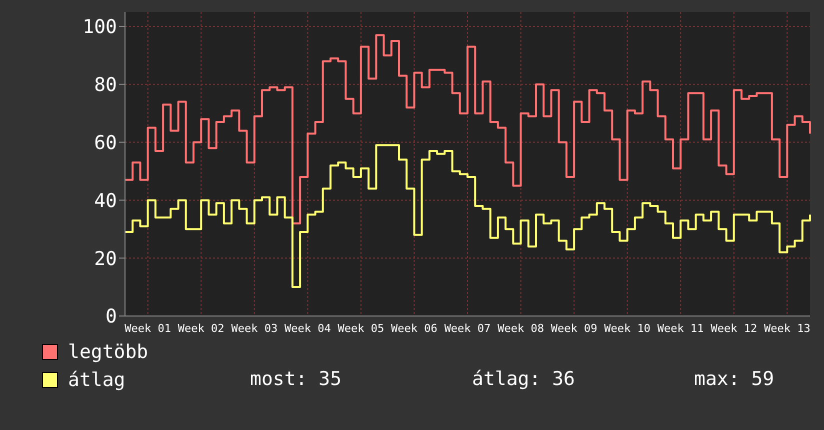 The width and height of the screenshot is (824, 430). I want to click on x-tick-label: Week 10, so click(627, 328).